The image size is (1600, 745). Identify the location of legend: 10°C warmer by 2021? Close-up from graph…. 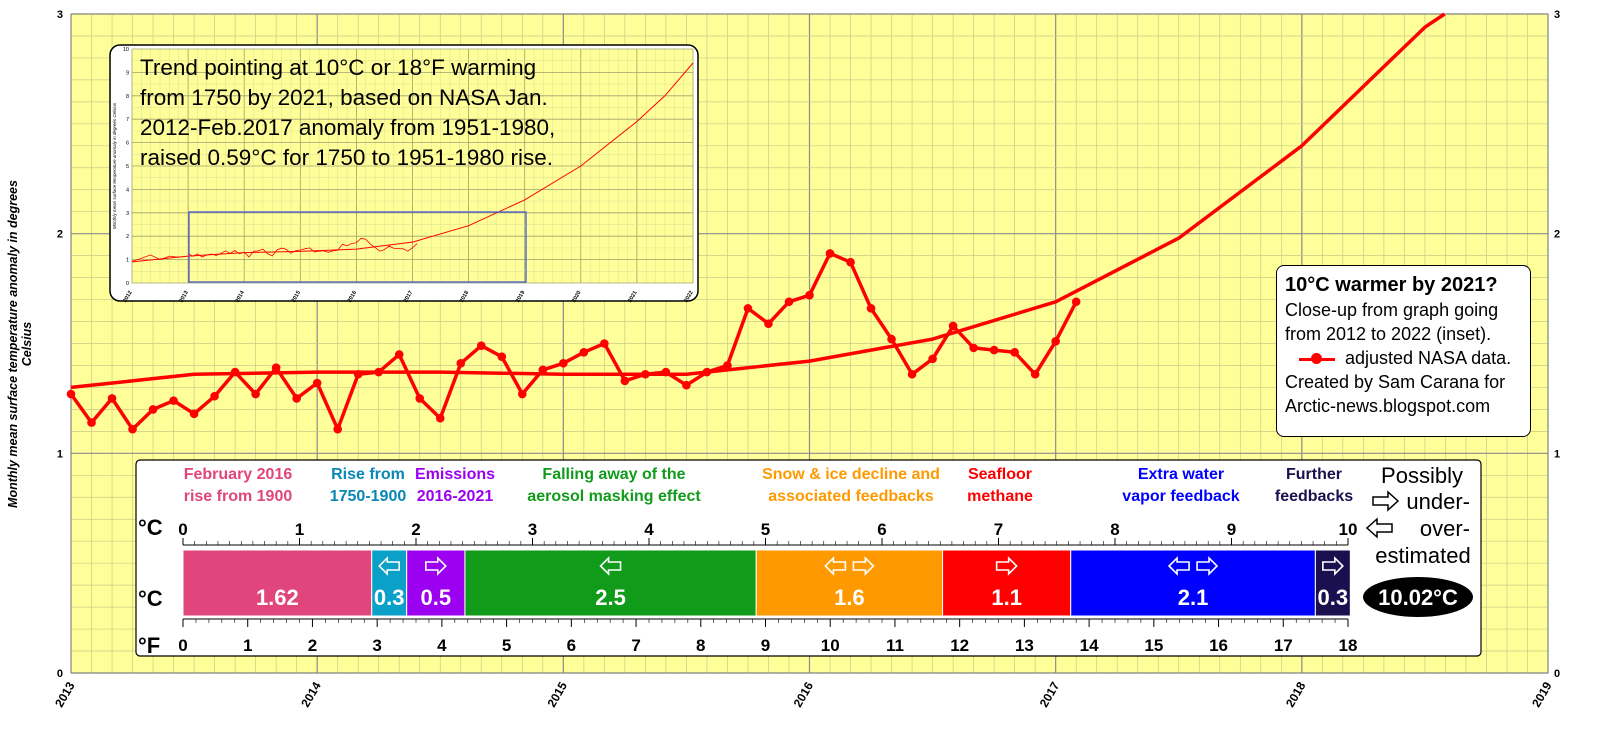
(1403, 351).